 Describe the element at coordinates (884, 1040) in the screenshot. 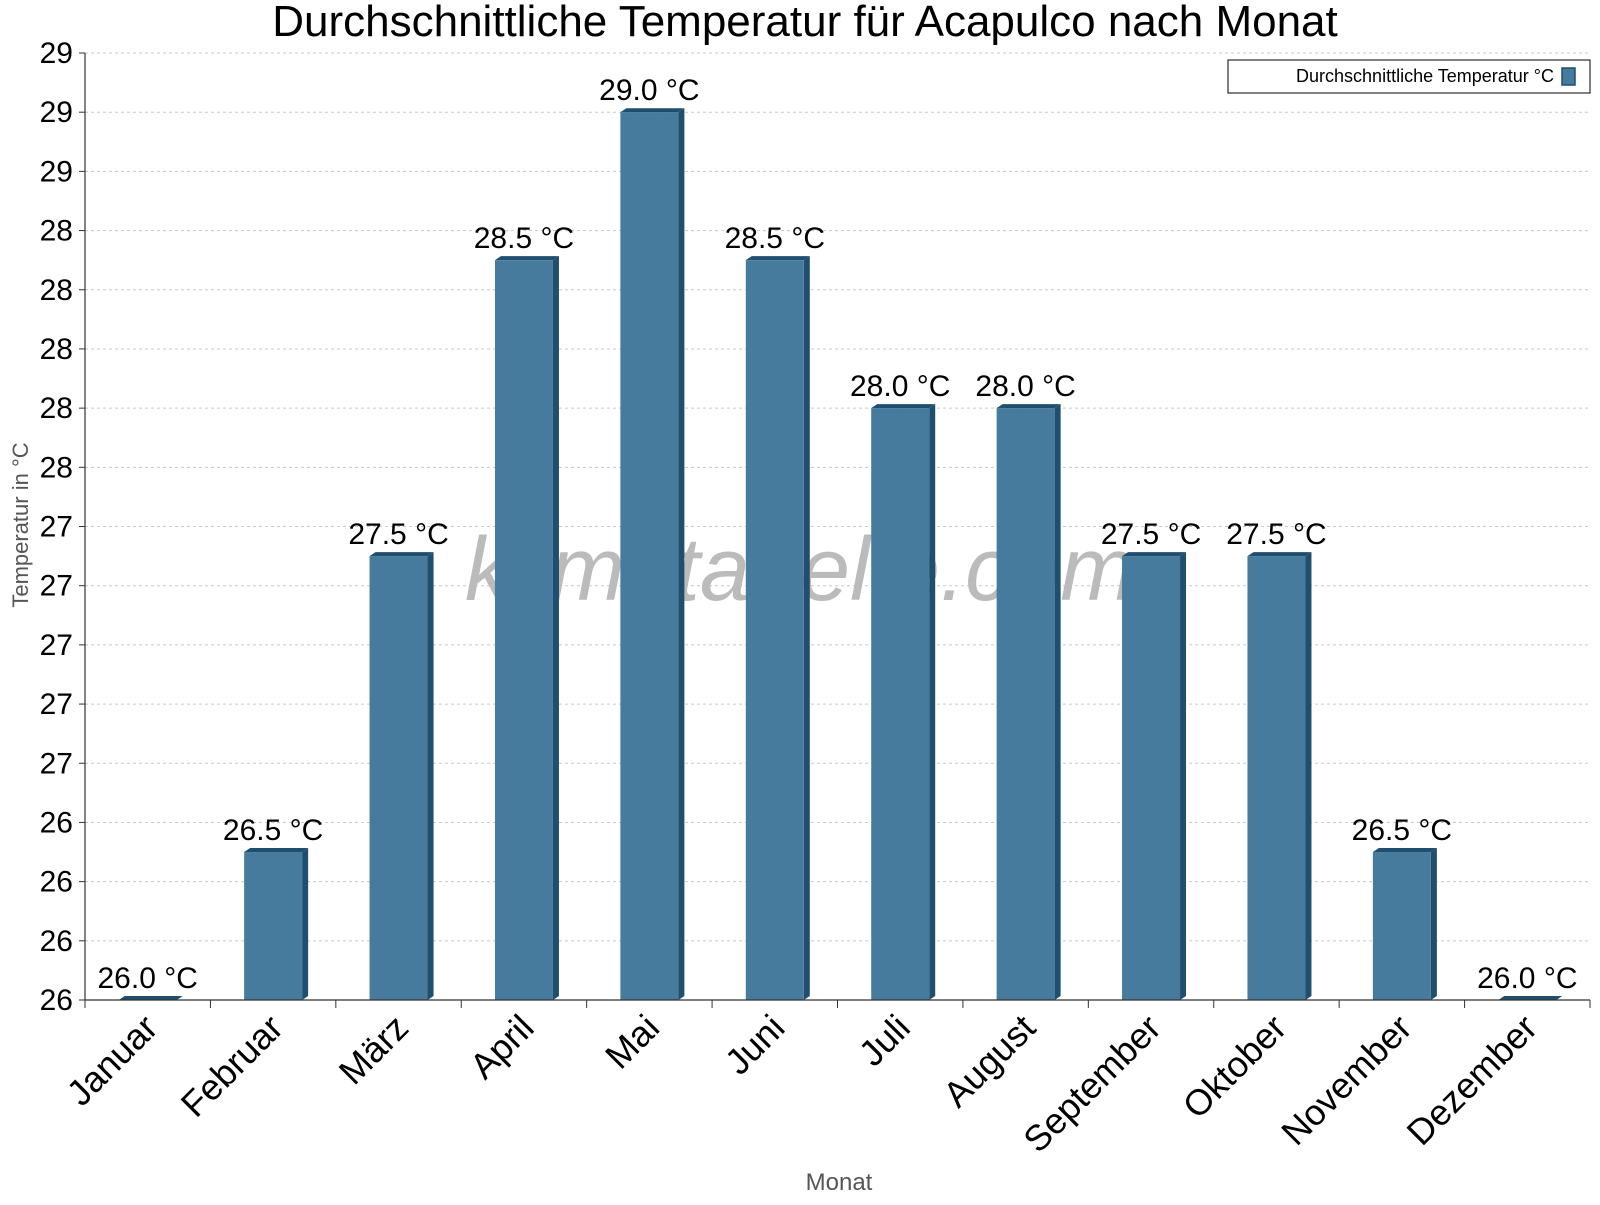

I see `x-tick-label: Juli` at that location.